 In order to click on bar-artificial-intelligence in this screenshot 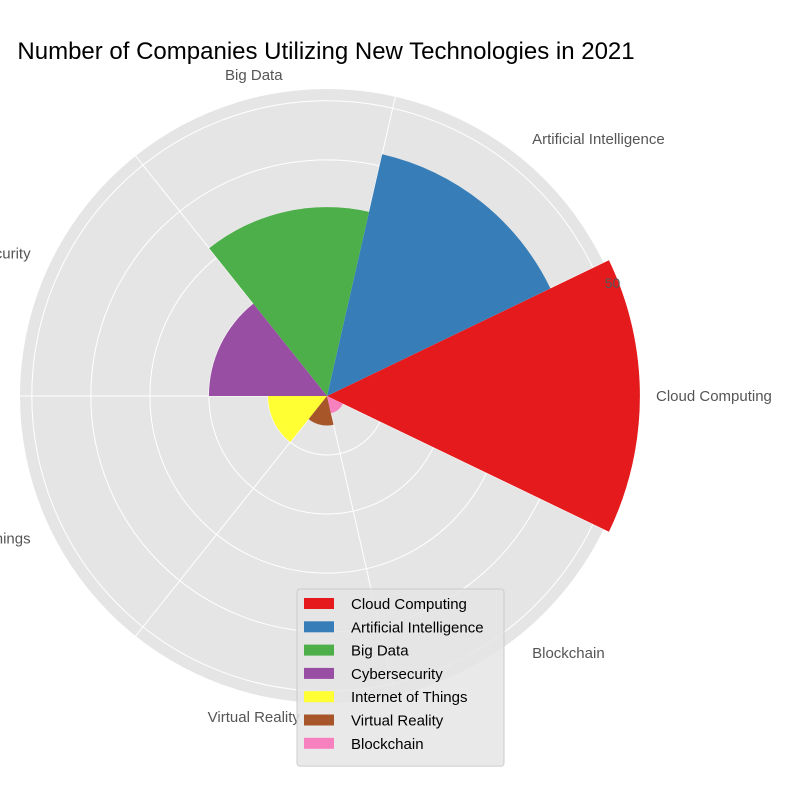, I will do `click(439, 275)`.